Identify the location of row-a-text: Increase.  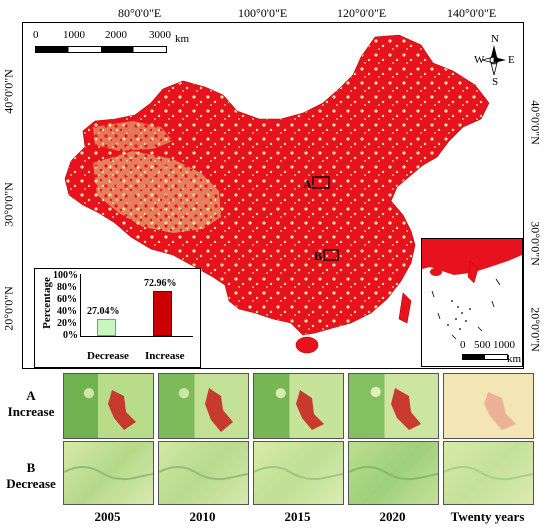
(31, 411).